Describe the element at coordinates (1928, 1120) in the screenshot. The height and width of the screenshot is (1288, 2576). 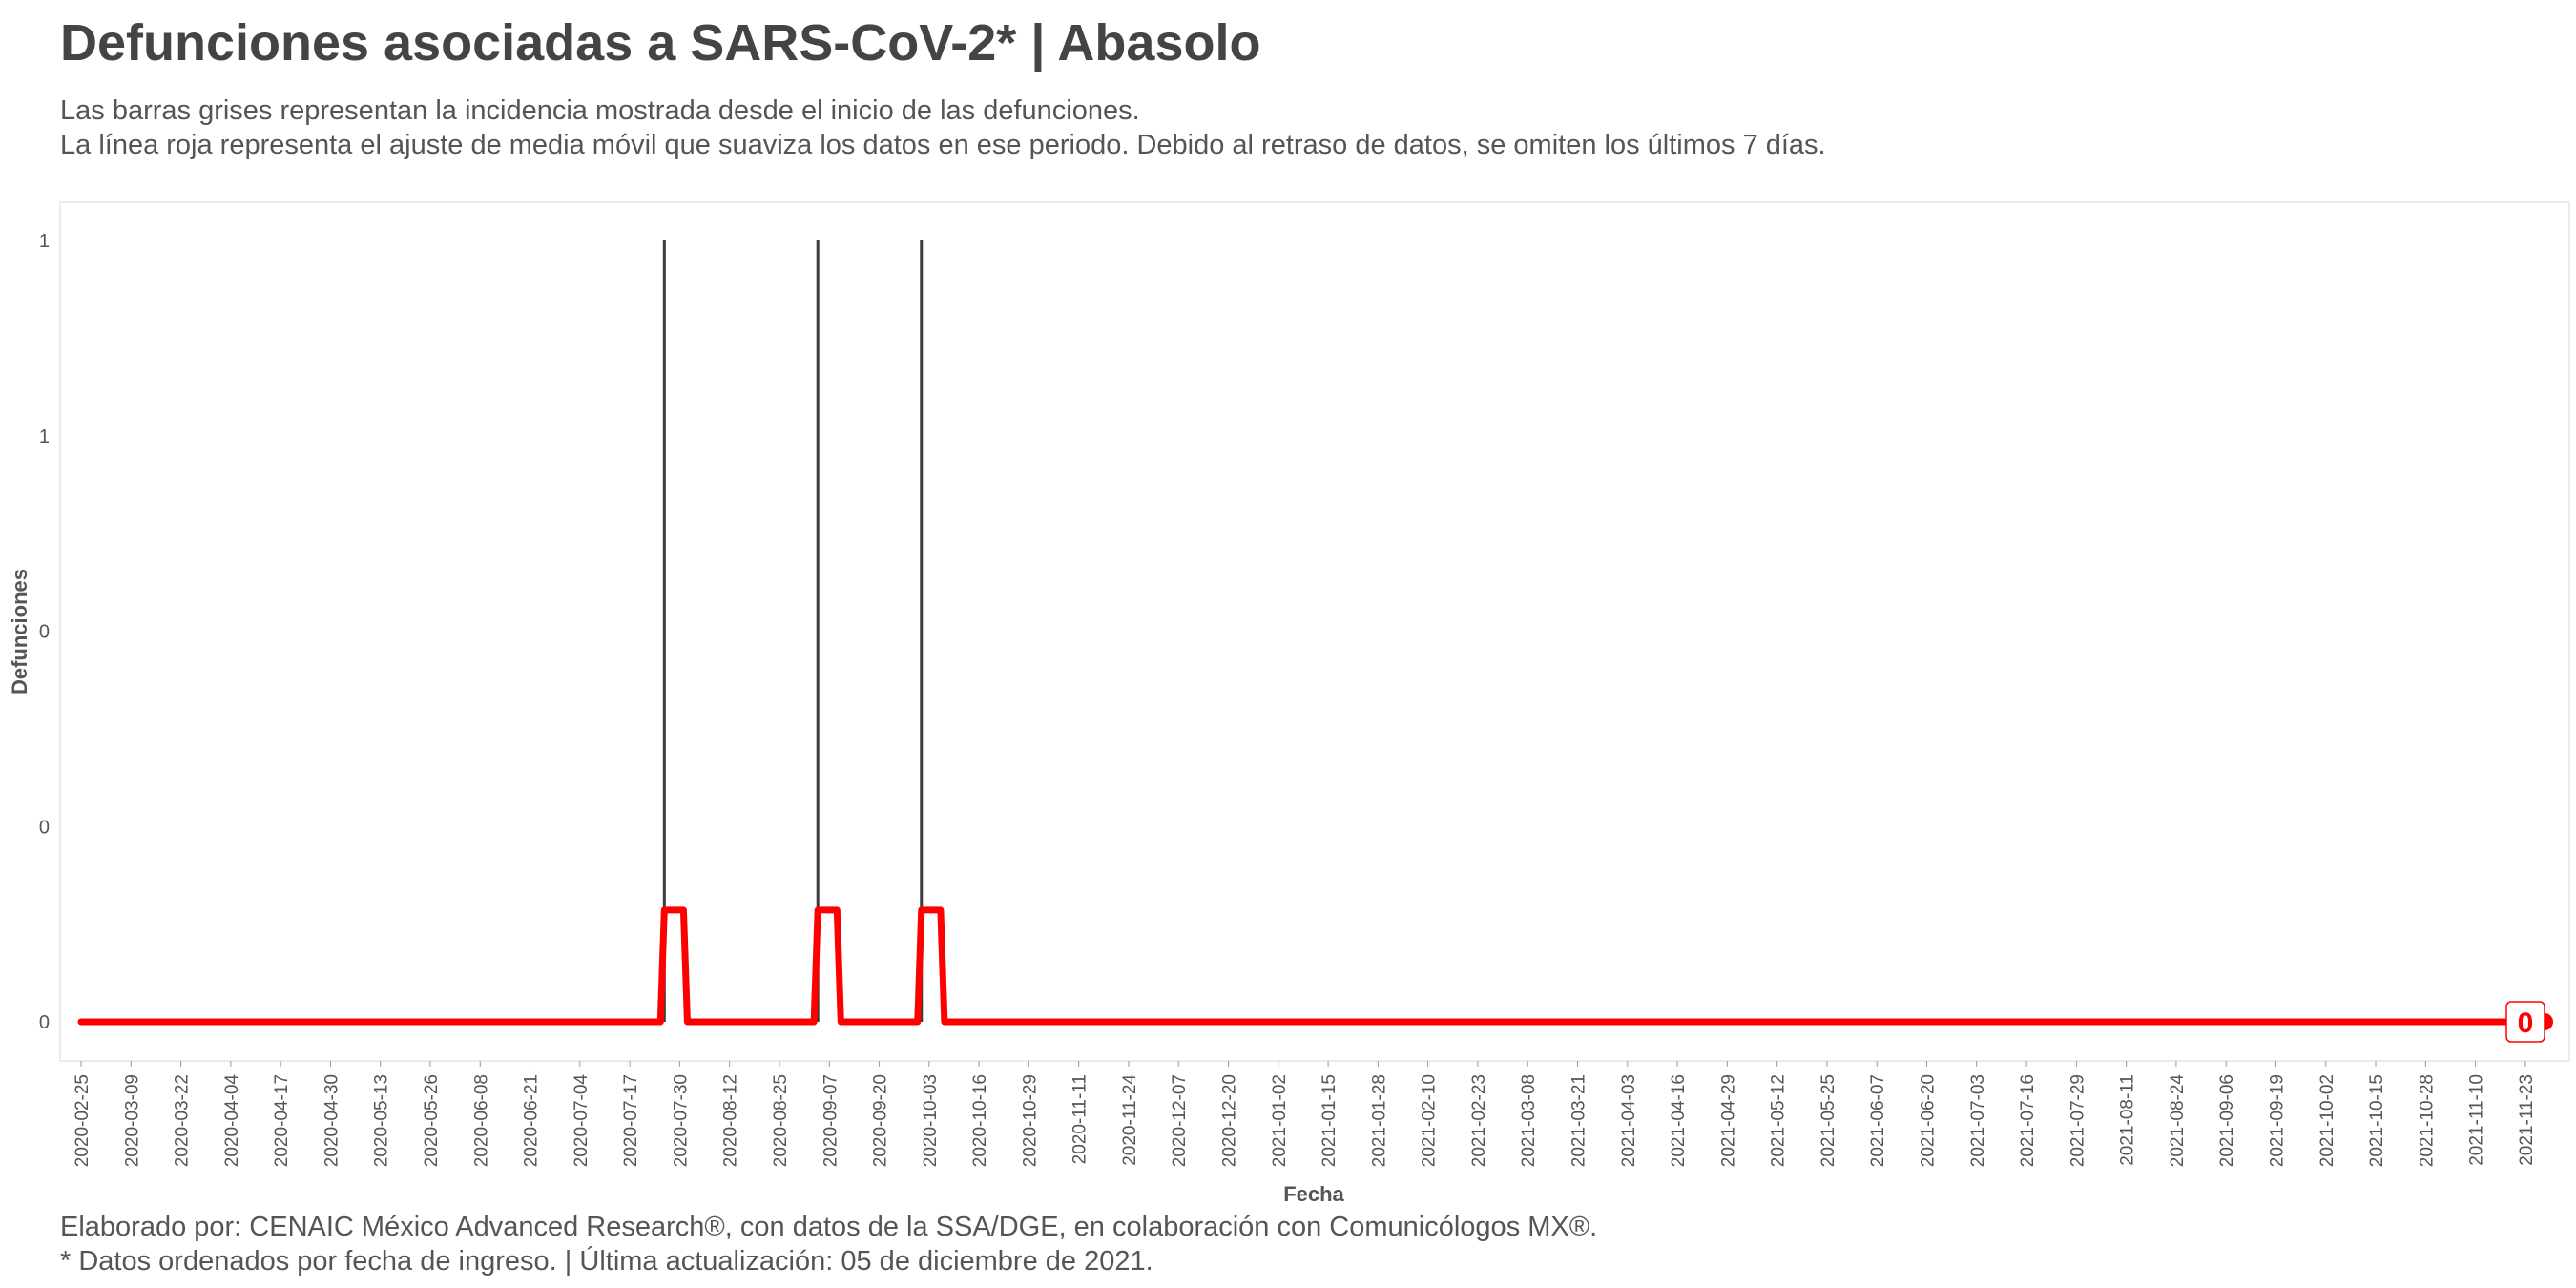
I see `x-tick-label: 2021-06-20` at that location.